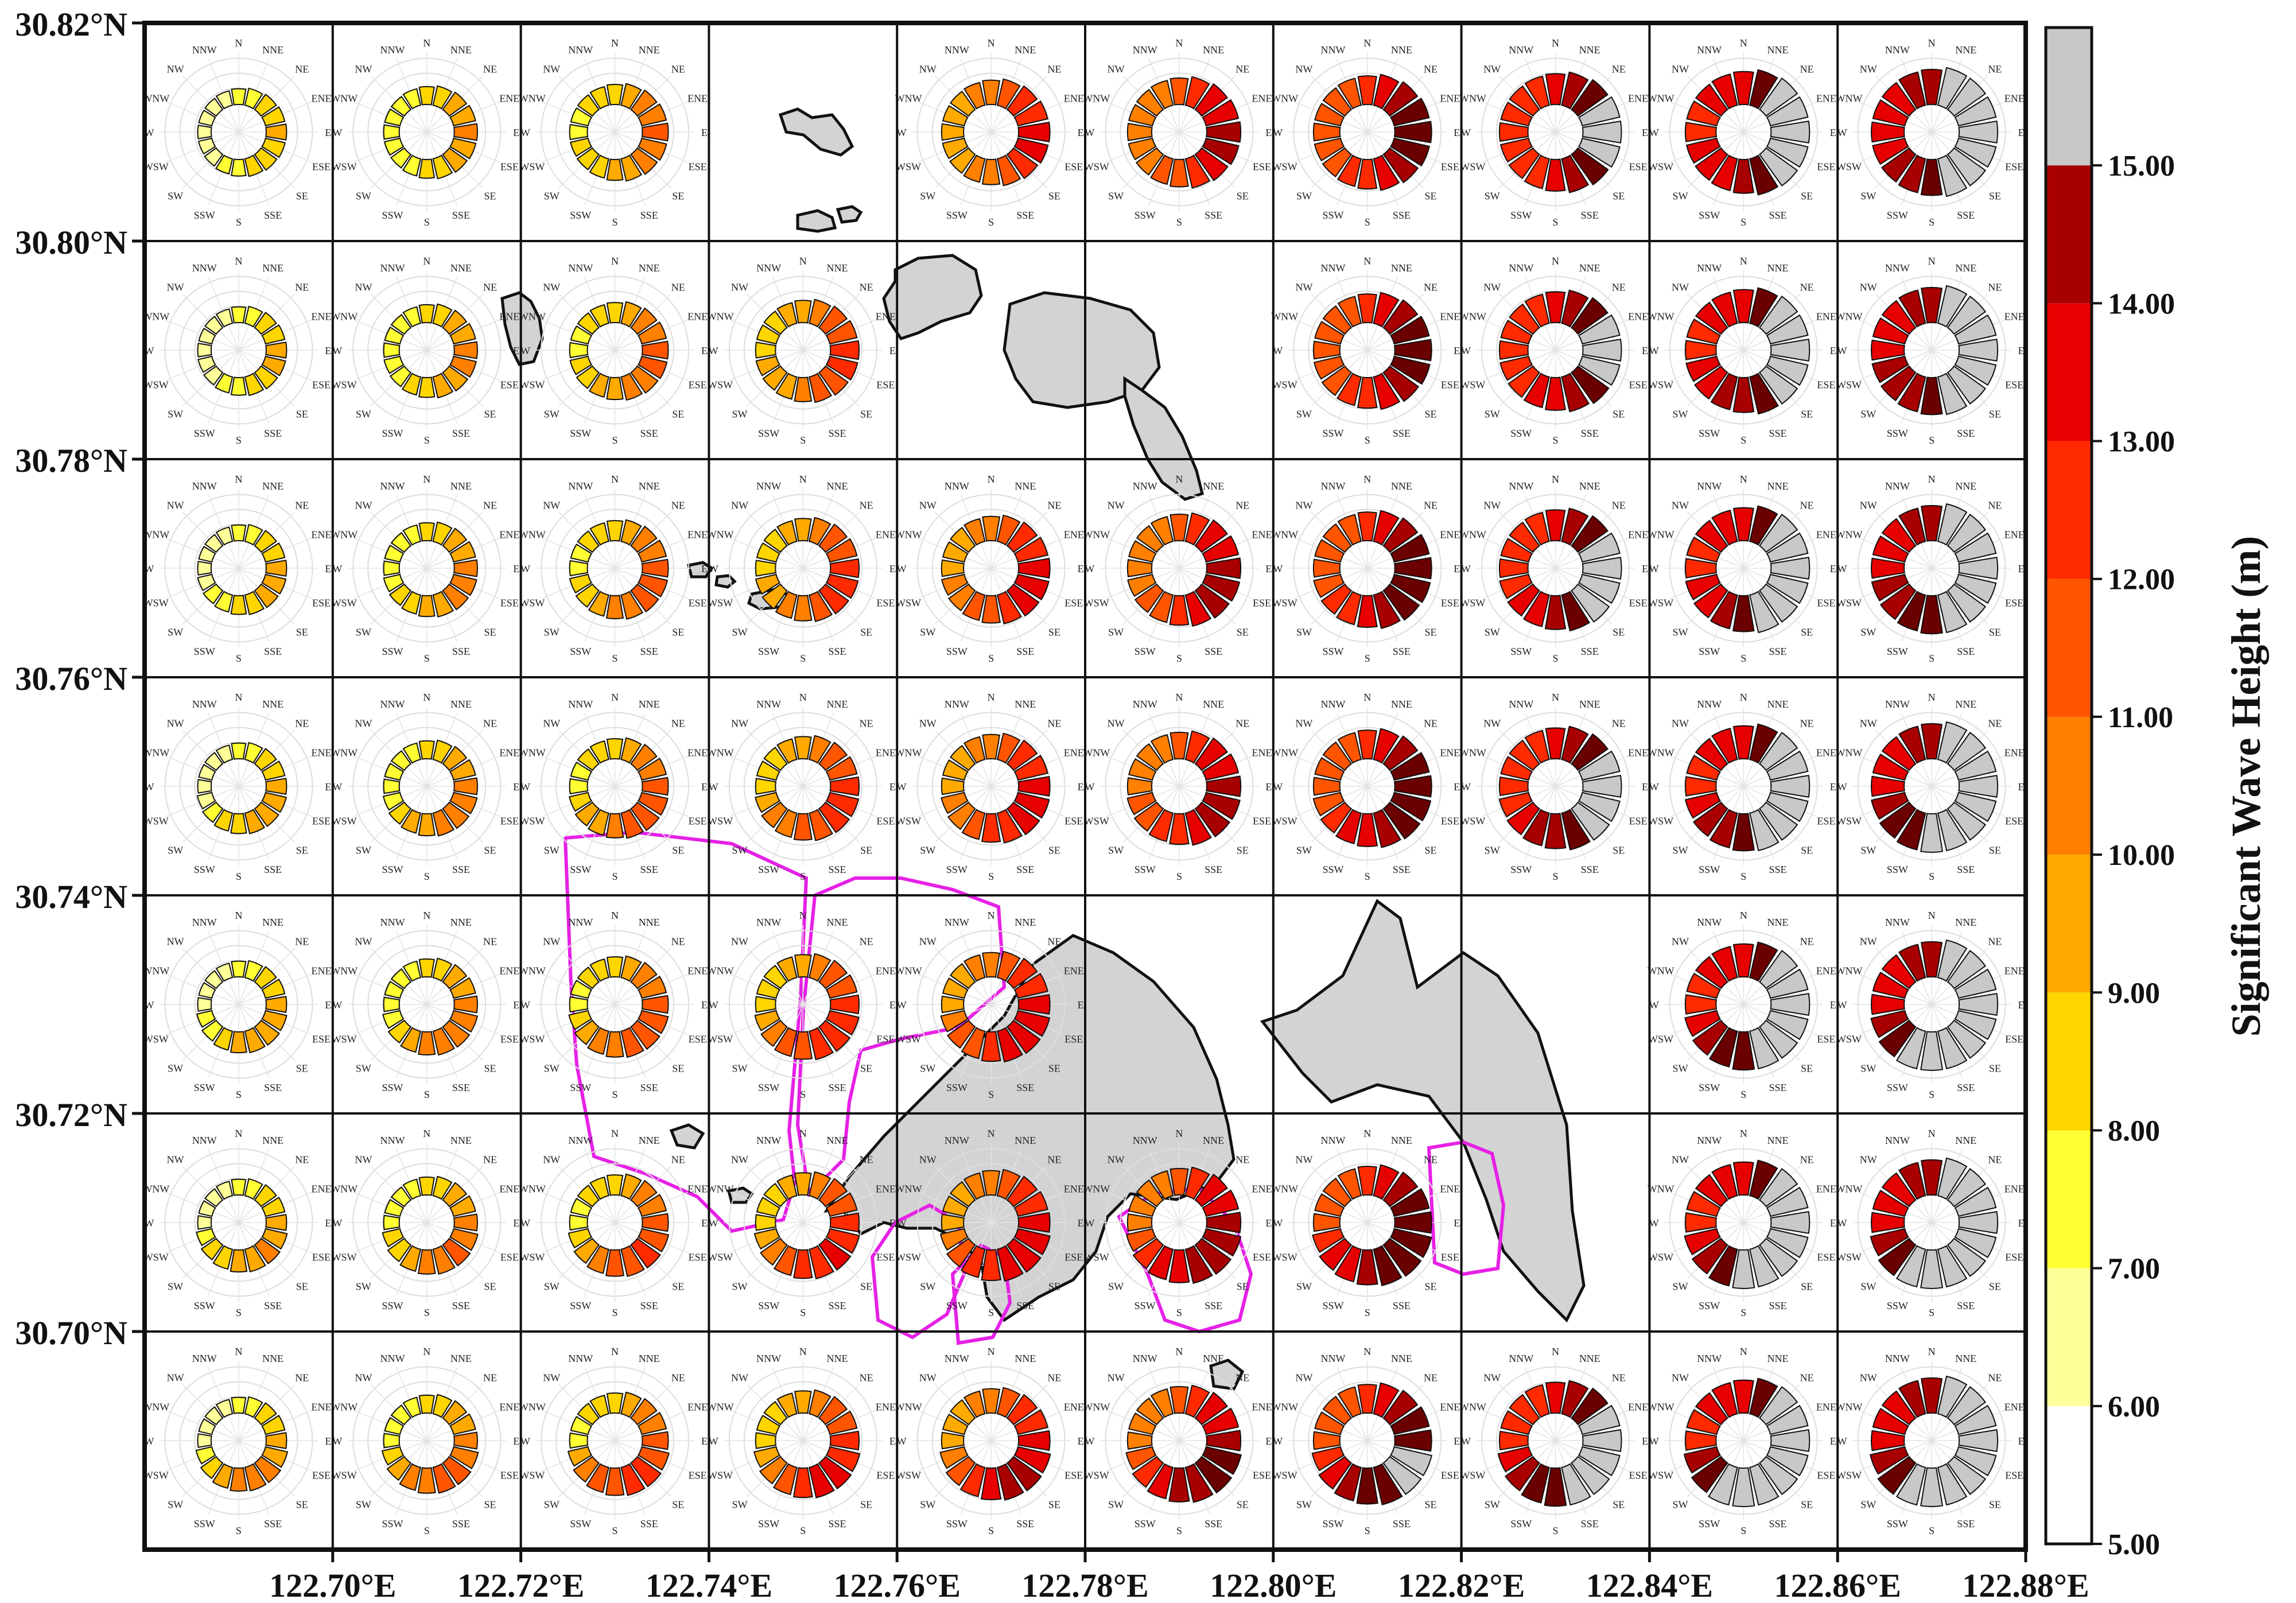  Describe the element at coordinates (837, 1140) in the screenshot. I see `direction-label: NNE` at that location.